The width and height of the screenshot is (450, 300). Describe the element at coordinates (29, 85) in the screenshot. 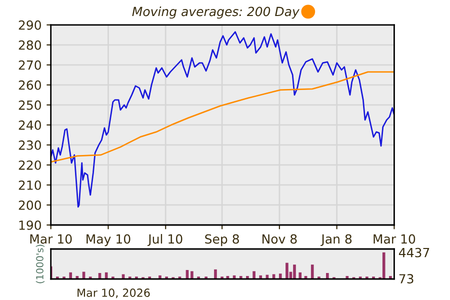

I see `y-tick-label: 260` at that location.